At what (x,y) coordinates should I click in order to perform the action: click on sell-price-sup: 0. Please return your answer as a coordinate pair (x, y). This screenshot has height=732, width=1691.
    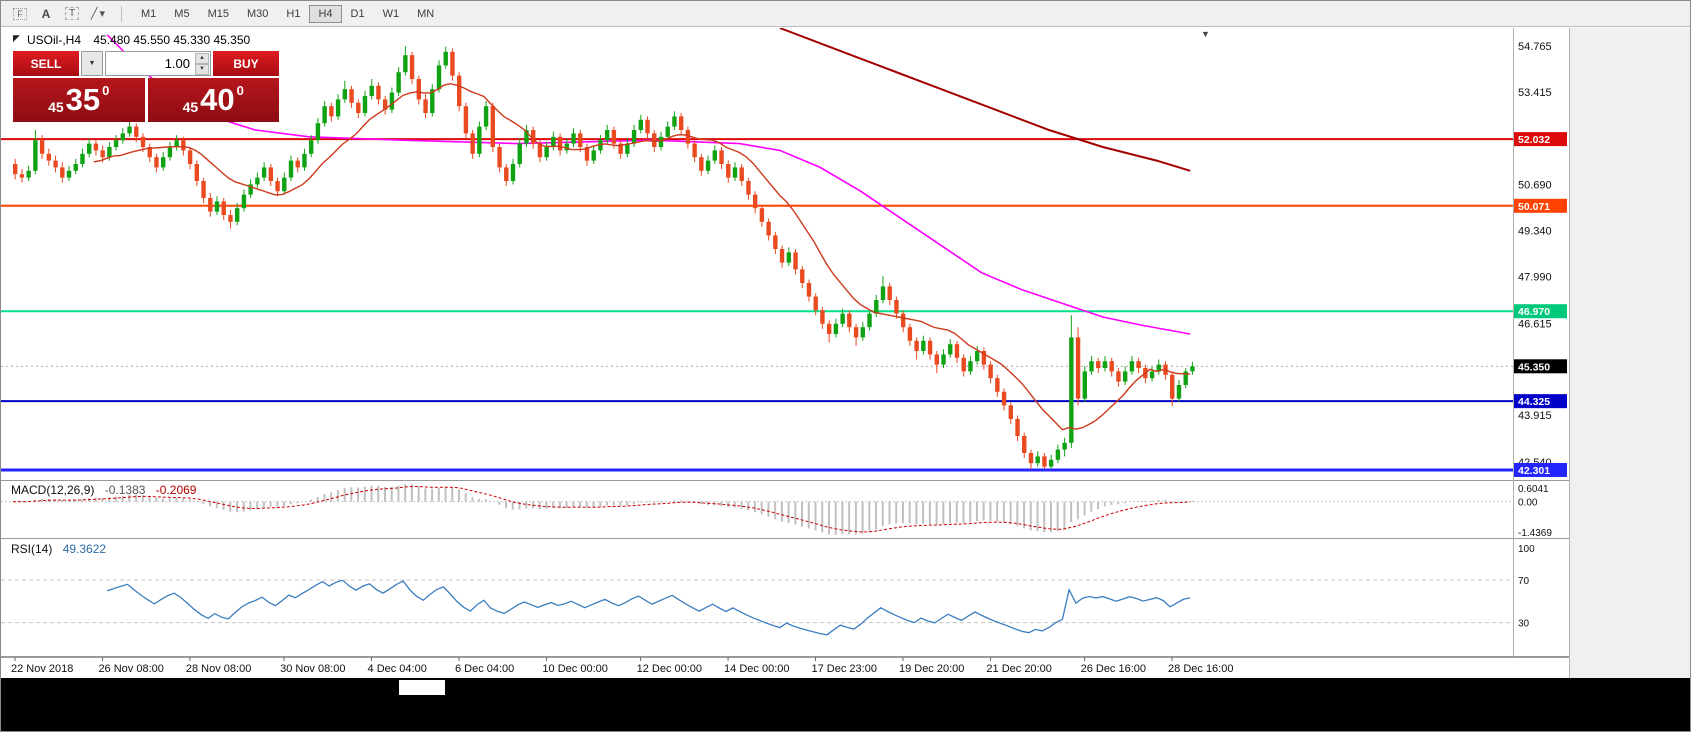
    Looking at the image, I should click on (106, 90).